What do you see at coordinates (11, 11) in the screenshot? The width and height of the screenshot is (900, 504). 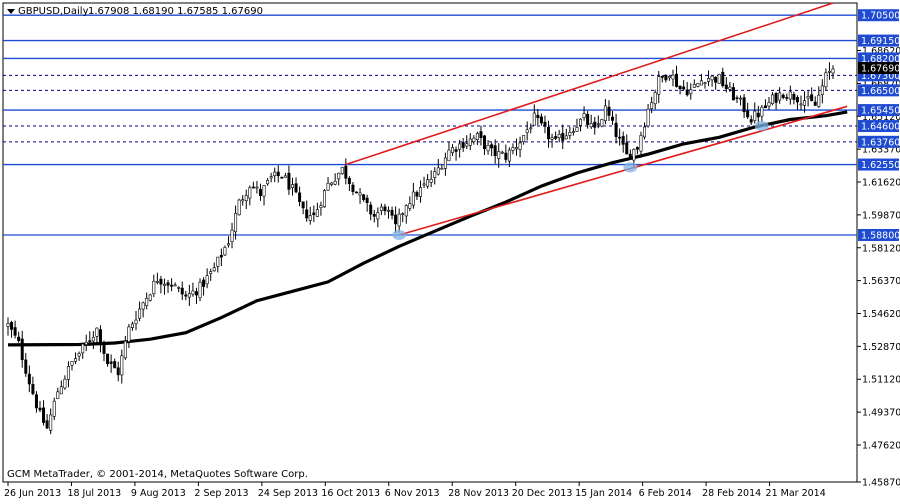 I see `symbol-menu-arrow-icon` at bounding box center [11, 11].